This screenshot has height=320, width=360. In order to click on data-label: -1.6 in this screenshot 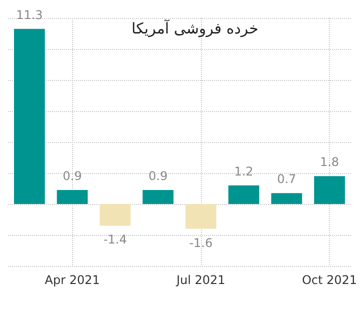, I will do `click(201, 243)`.